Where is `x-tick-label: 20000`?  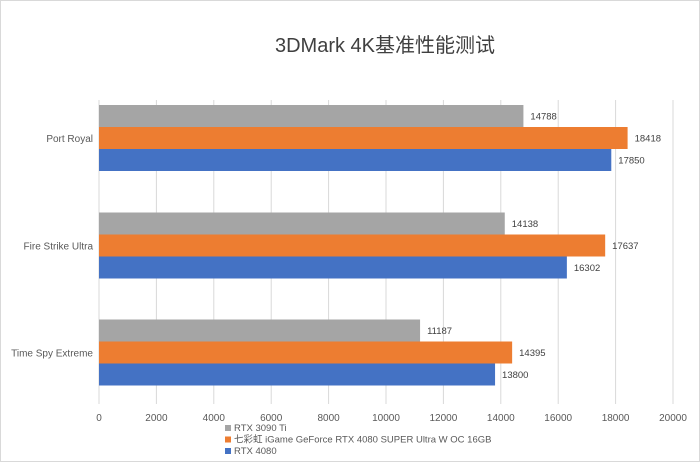 x-tick-label: 20000 is located at coordinates (673, 418).